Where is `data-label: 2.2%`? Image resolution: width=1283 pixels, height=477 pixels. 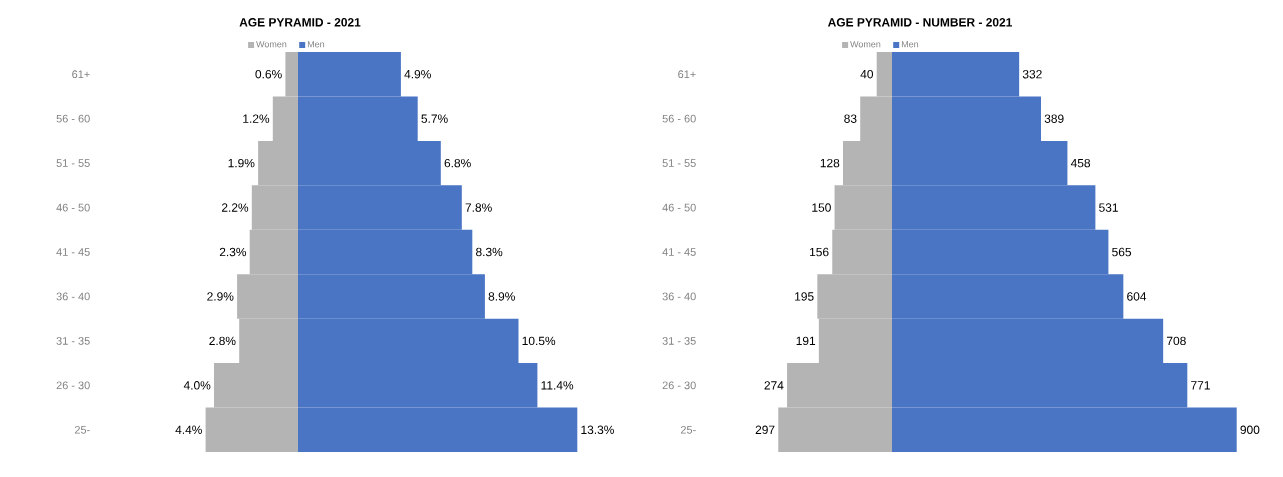 data-label: 2.2% is located at coordinates (235, 207).